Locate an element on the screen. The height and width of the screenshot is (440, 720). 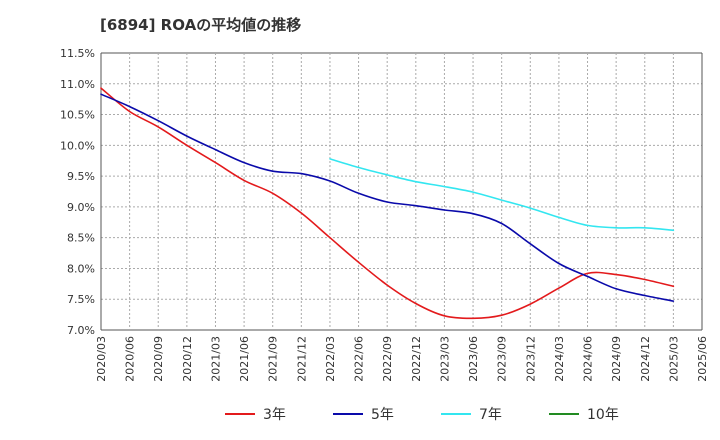
x-tick-label: 2024/06 is located at coordinates (588, 359).